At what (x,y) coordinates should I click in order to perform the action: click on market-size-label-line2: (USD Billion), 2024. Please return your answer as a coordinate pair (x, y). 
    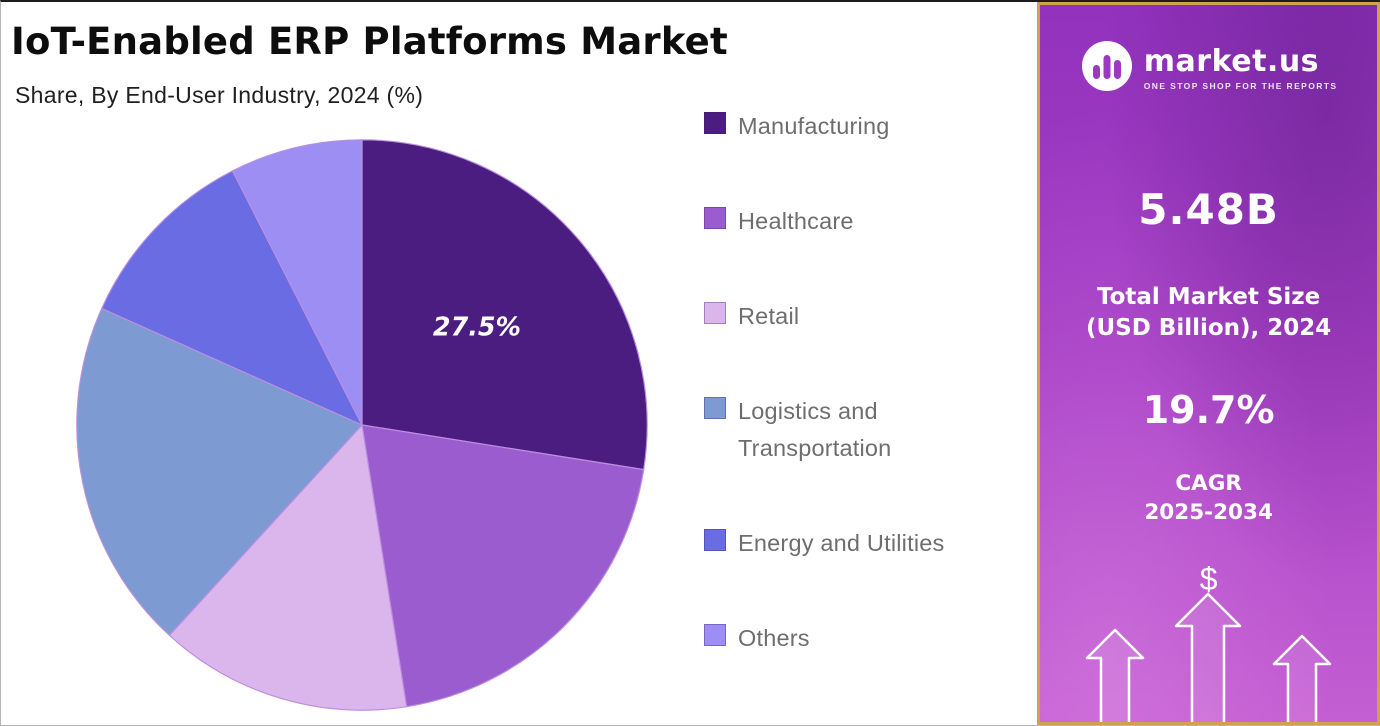
    Looking at the image, I should click on (1208, 328).